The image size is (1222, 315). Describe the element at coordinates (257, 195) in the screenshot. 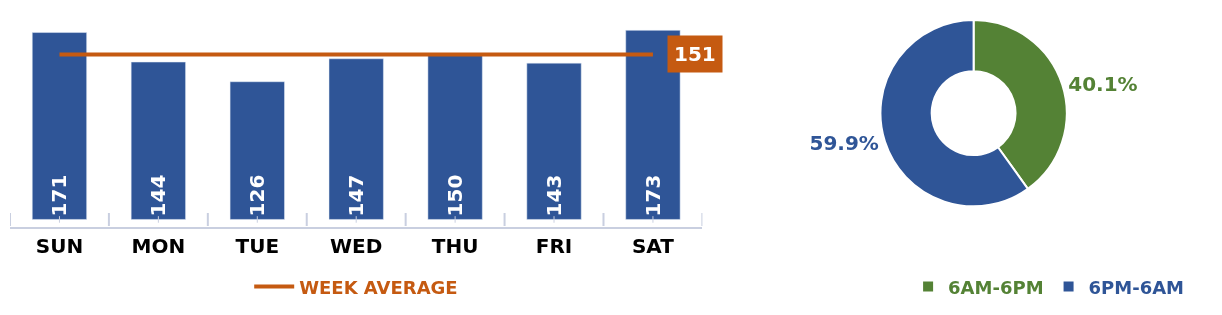

I see `data-label: 126` at that location.